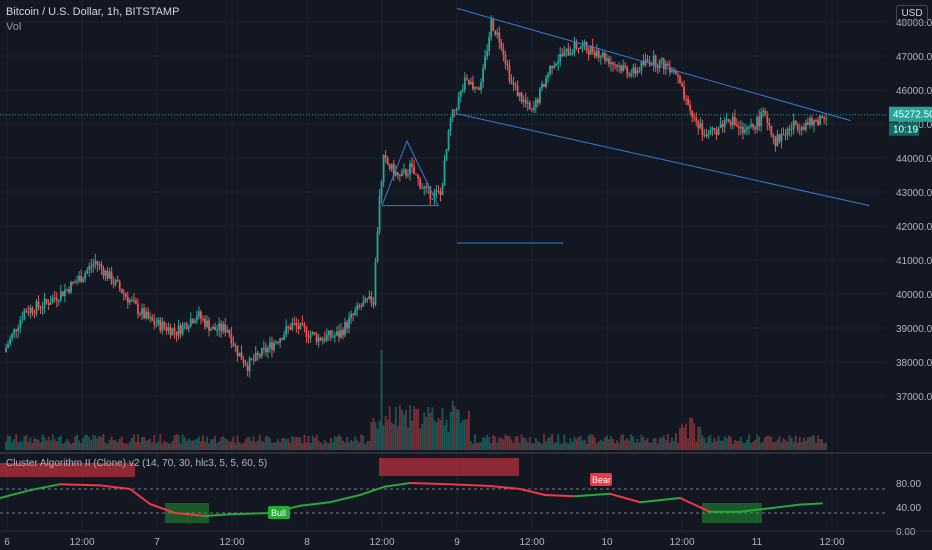 The height and width of the screenshot is (550, 932). What do you see at coordinates (912, 14) in the screenshot?
I see `currency-button: USD` at bounding box center [912, 14].